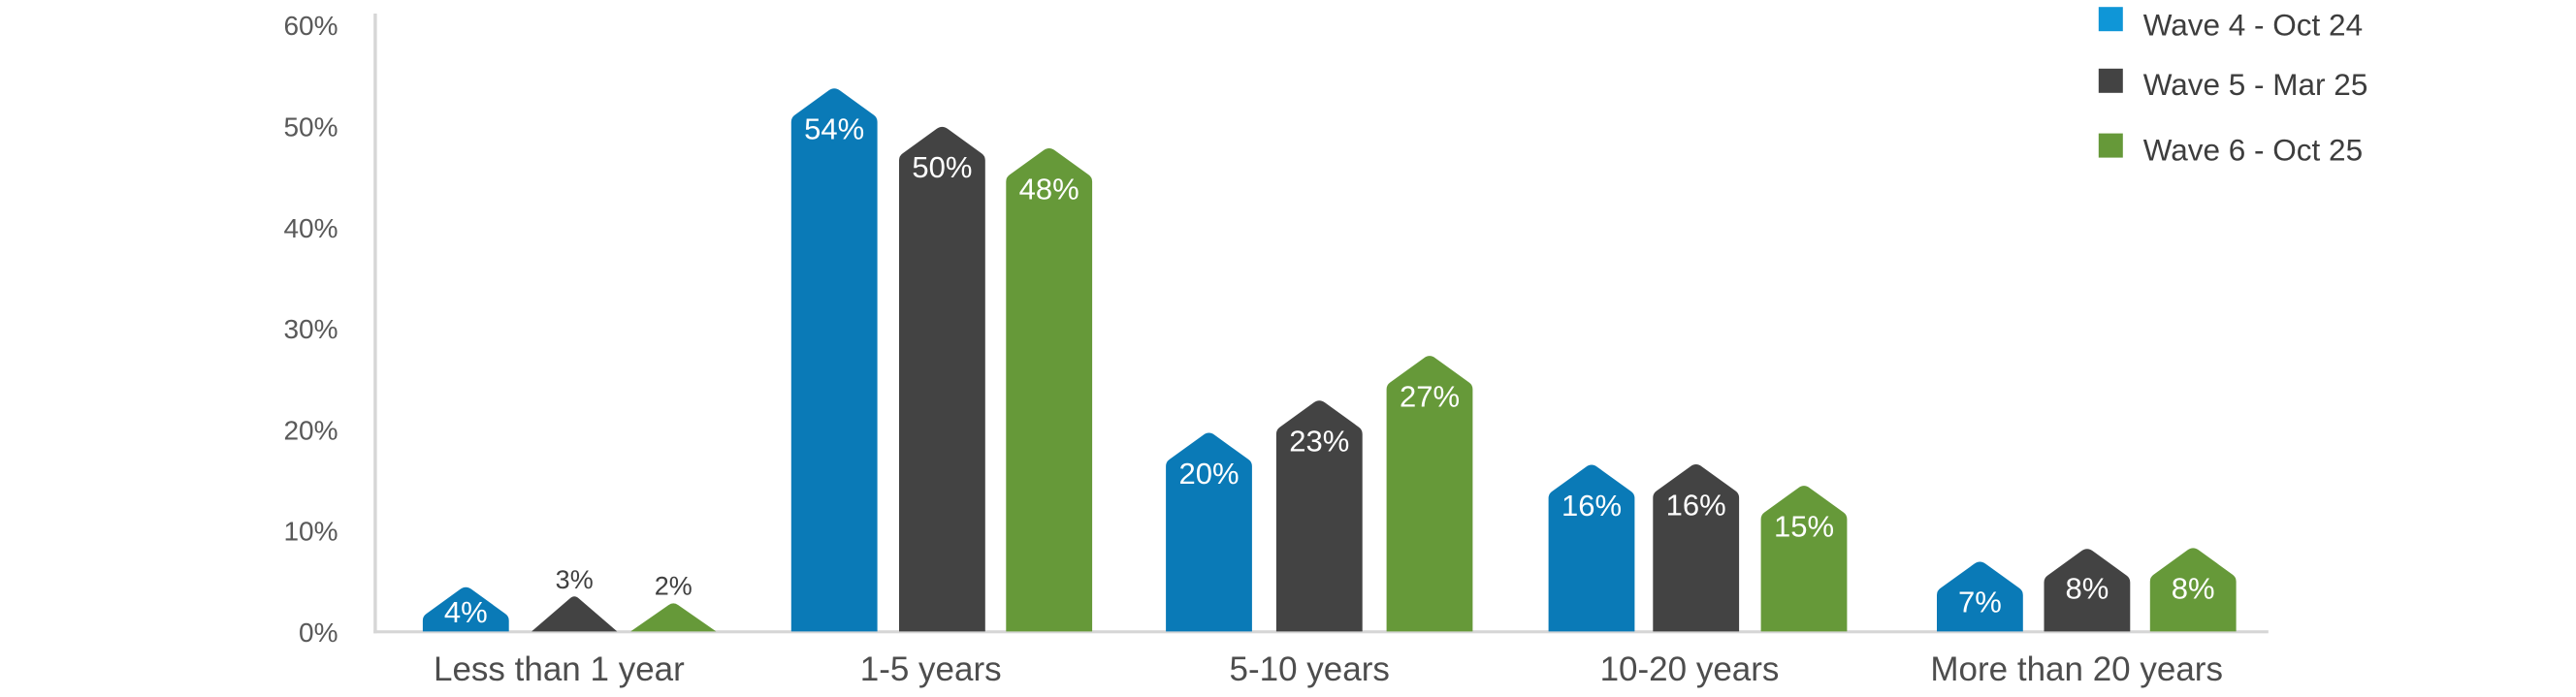 The width and height of the screenshot is (2576, 697). Describe the element at coordinates (2255, 84) in the screenshot. I see `svg-text: Wave 5 - Mar 25` at that location.